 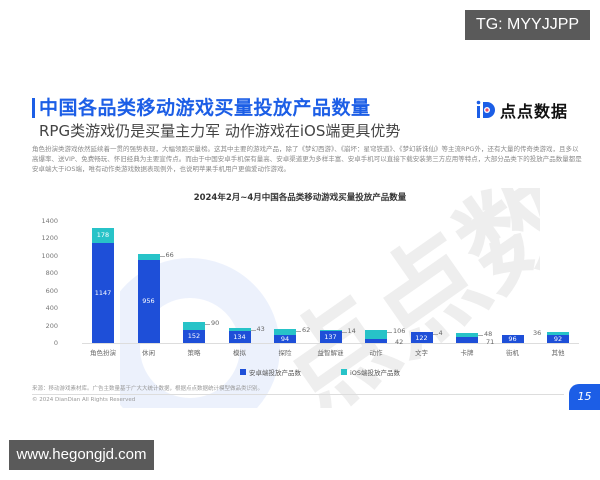 What do you see at coordinates (421, 353) in the screenshot?
I see `x-axis-category-label: 文字` at bounding box center [421, 353].